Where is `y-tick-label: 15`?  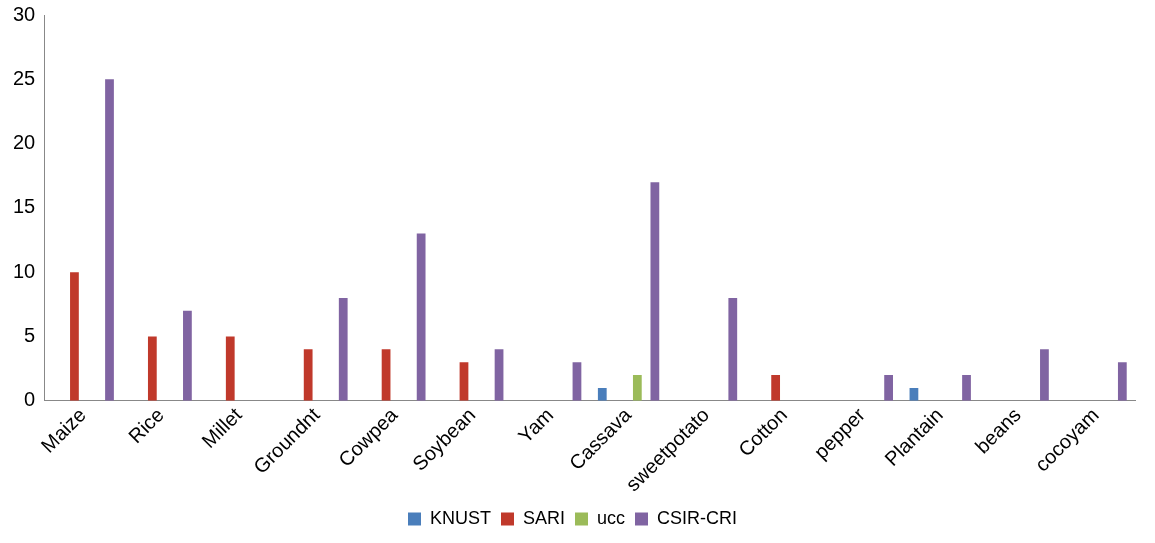 y-tick-label: 15 is located at coordinates (24, 206).